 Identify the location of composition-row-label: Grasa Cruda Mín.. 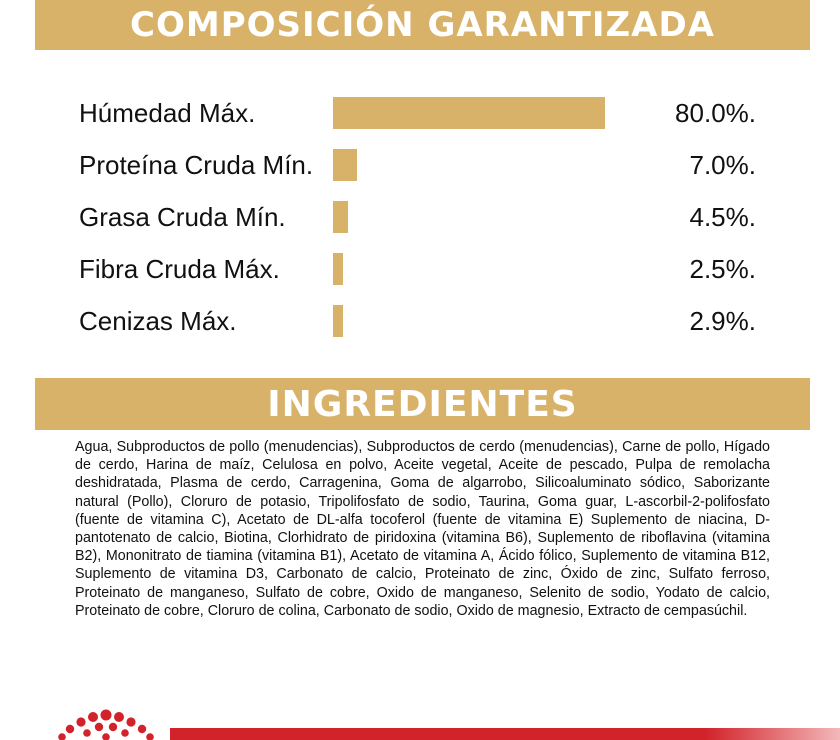
(182, 217).